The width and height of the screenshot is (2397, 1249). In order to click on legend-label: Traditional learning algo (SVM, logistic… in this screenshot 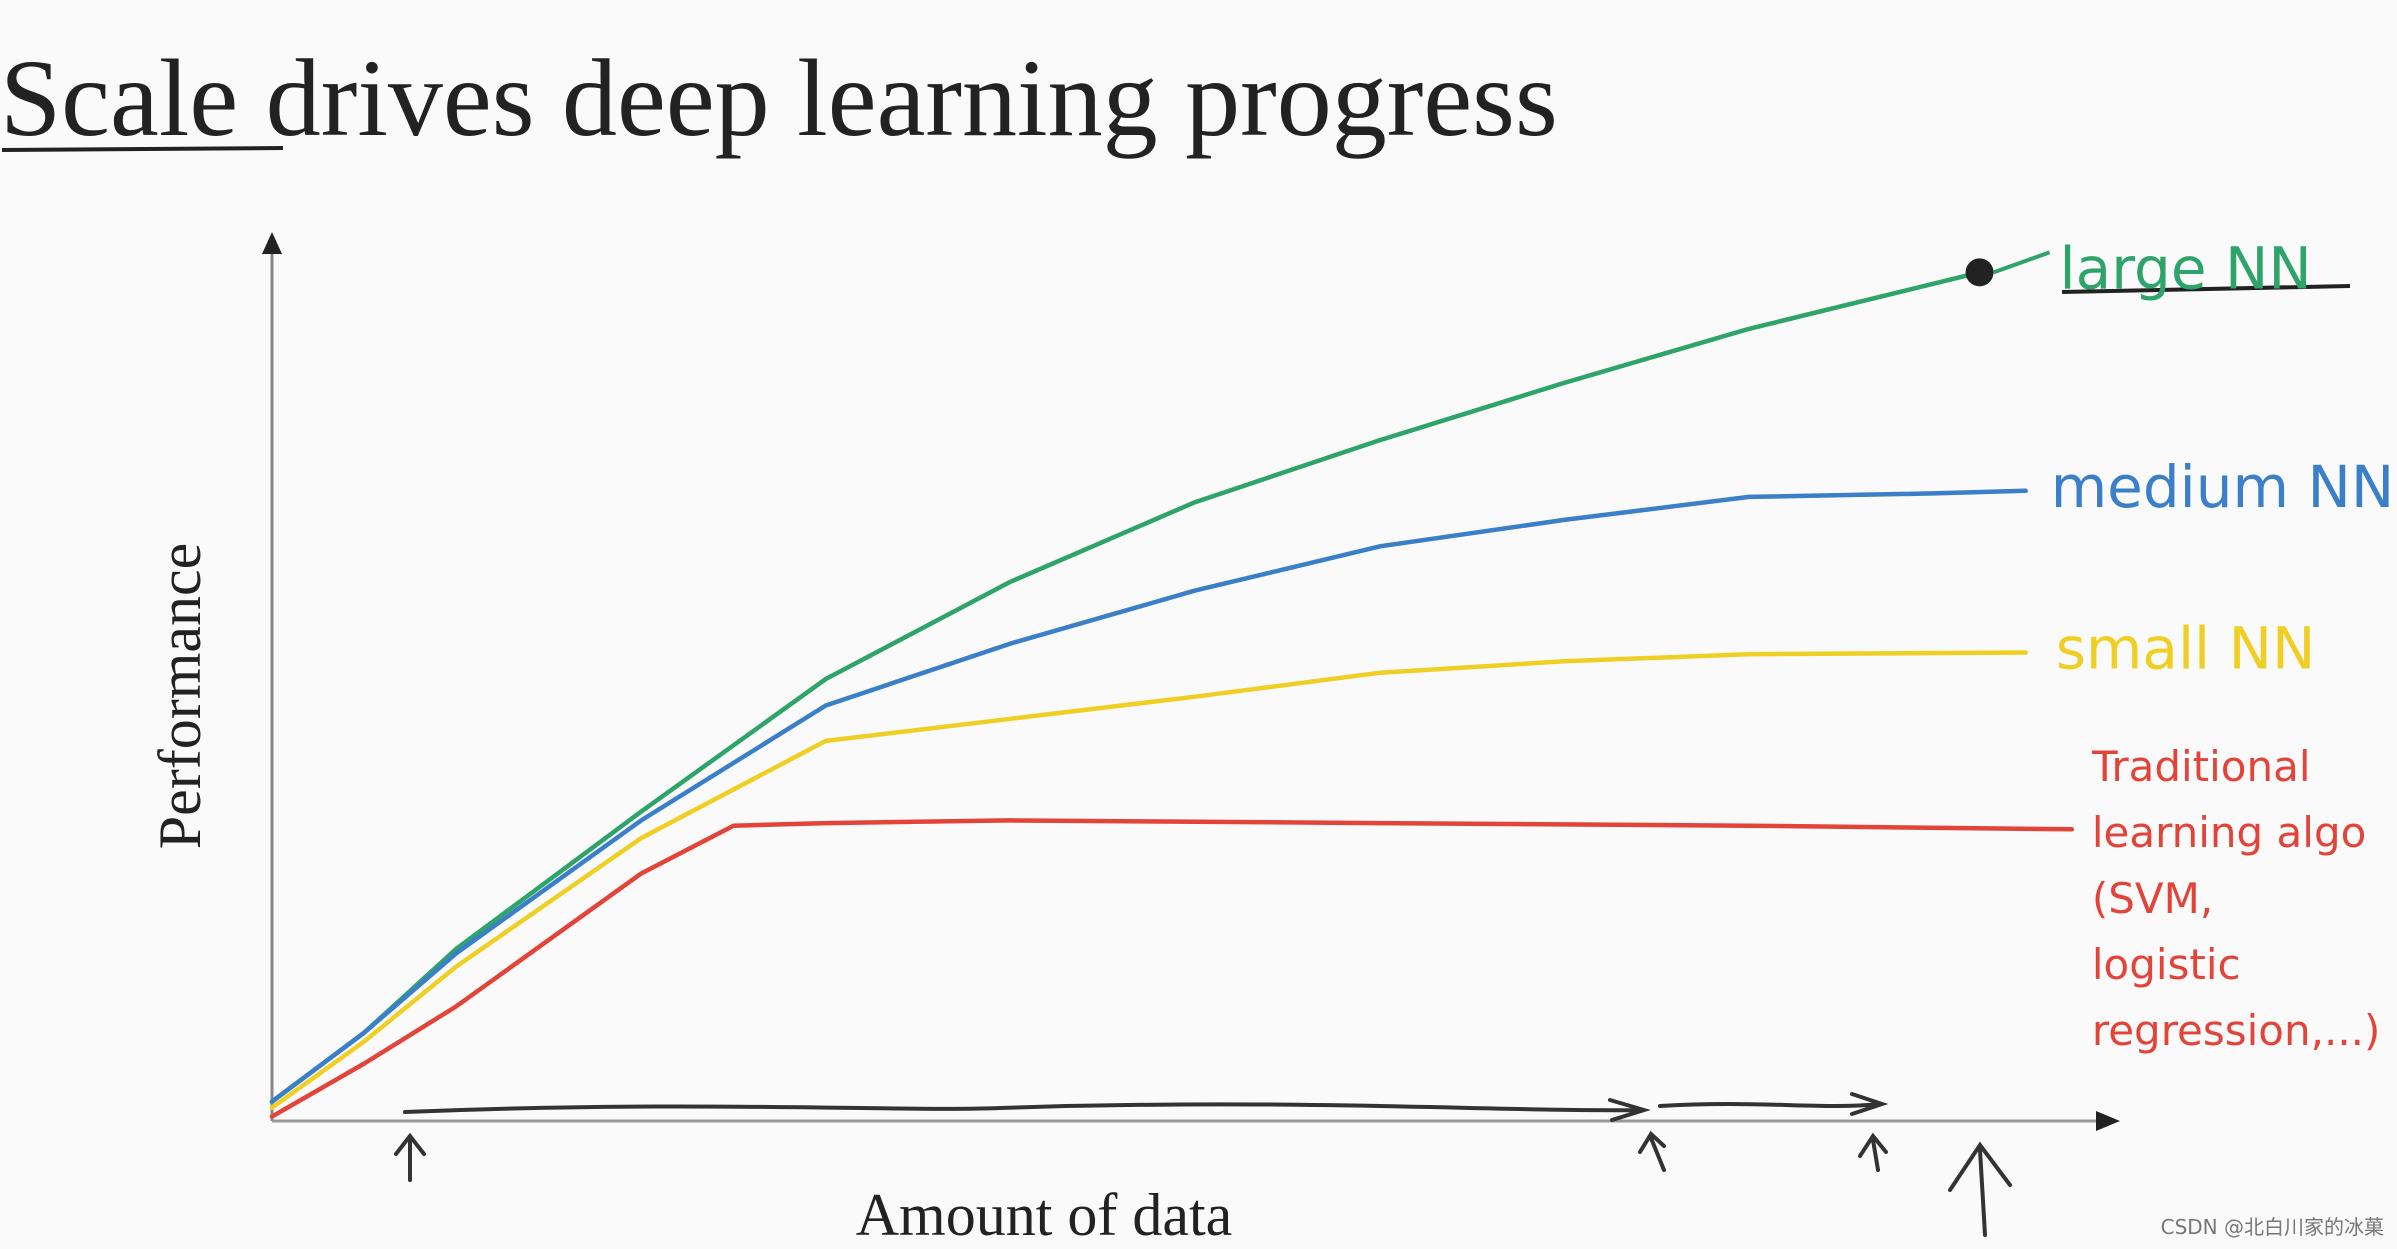, I will do `click(2236, 899)`.